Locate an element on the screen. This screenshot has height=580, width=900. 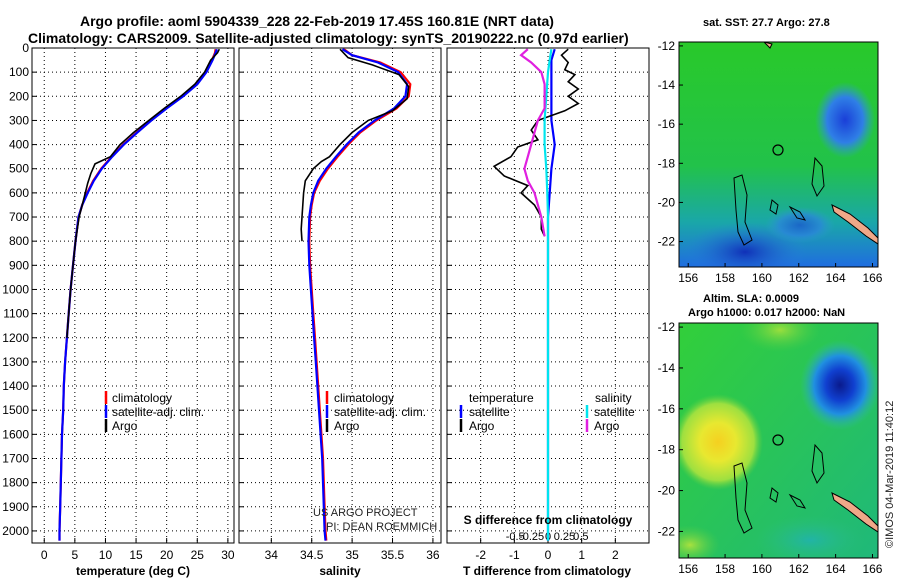
depth-tick-label: 1000 is located at coordinates (15, 289).